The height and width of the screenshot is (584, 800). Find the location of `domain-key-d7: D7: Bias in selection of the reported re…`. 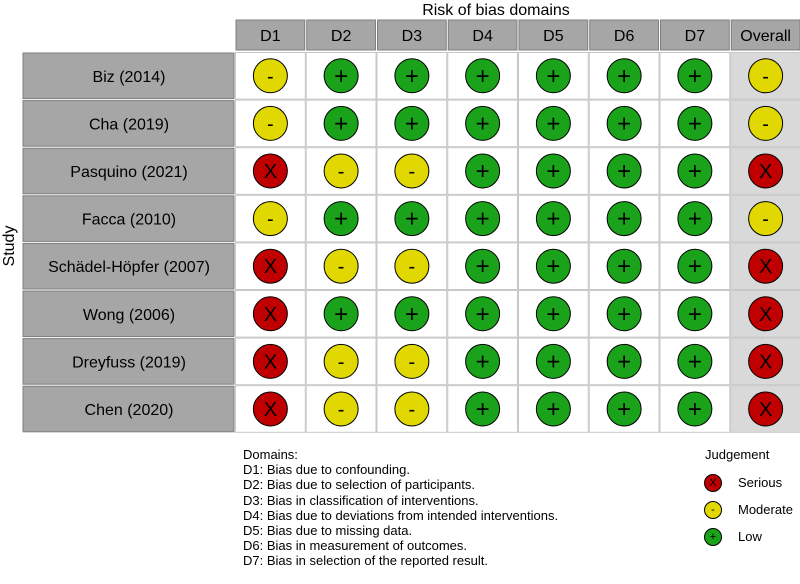

domain-key-d7: D7: Bias in selection of the reported re… is located at coordinates (365, 561).